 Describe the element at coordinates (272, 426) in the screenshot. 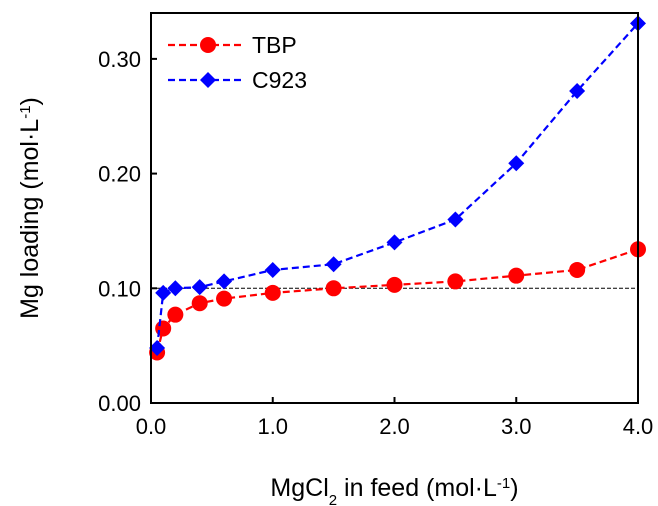

I see `x-tick-label: 1.0` at that location.